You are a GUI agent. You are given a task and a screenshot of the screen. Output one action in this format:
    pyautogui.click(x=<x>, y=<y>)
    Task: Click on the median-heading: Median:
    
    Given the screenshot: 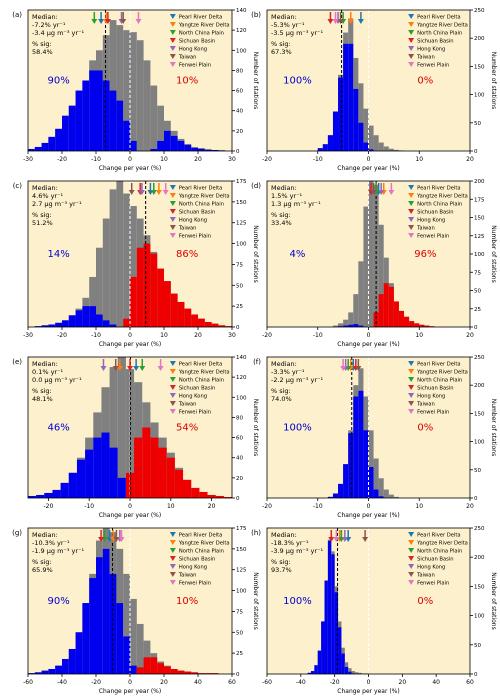 What is the action you would take?
    pyautogui.click(x=45, y=17)
    